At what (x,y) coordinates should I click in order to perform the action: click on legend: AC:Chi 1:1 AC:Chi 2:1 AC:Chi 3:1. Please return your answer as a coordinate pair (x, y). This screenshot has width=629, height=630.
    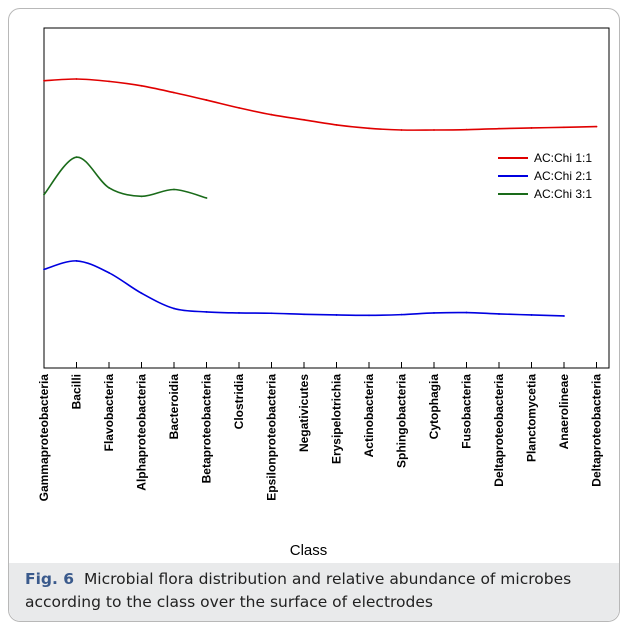
    Looking at the image, I should click on (545, 176).